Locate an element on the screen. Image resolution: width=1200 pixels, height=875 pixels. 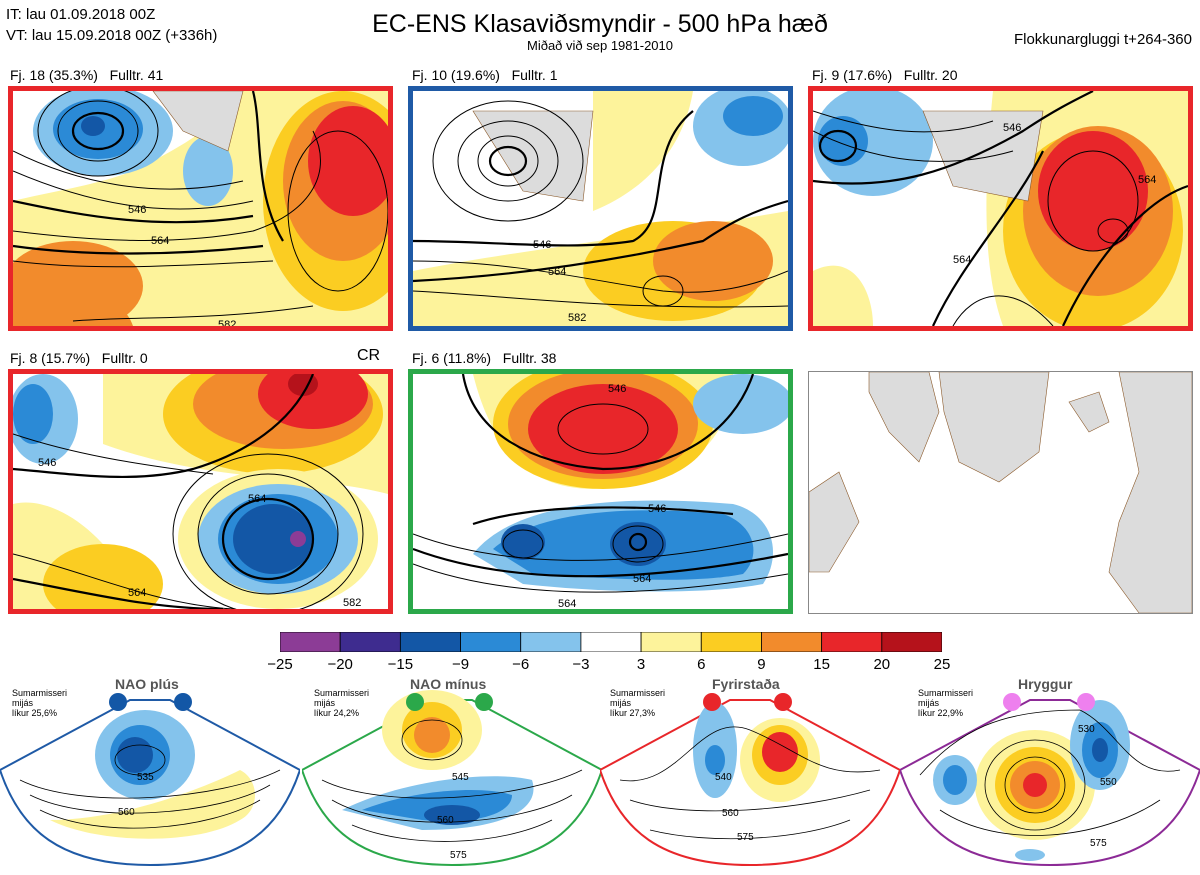
panel-1-label: Fj. 18 (35.3%) Fulltr. 41 is located at coordinates (87, 75).